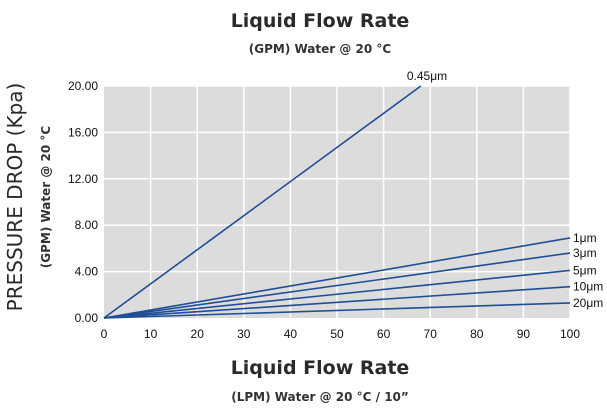  Describe the element at coordinates (198, 334) in the screenshot. I see `x-tick-label: 20` at that location.